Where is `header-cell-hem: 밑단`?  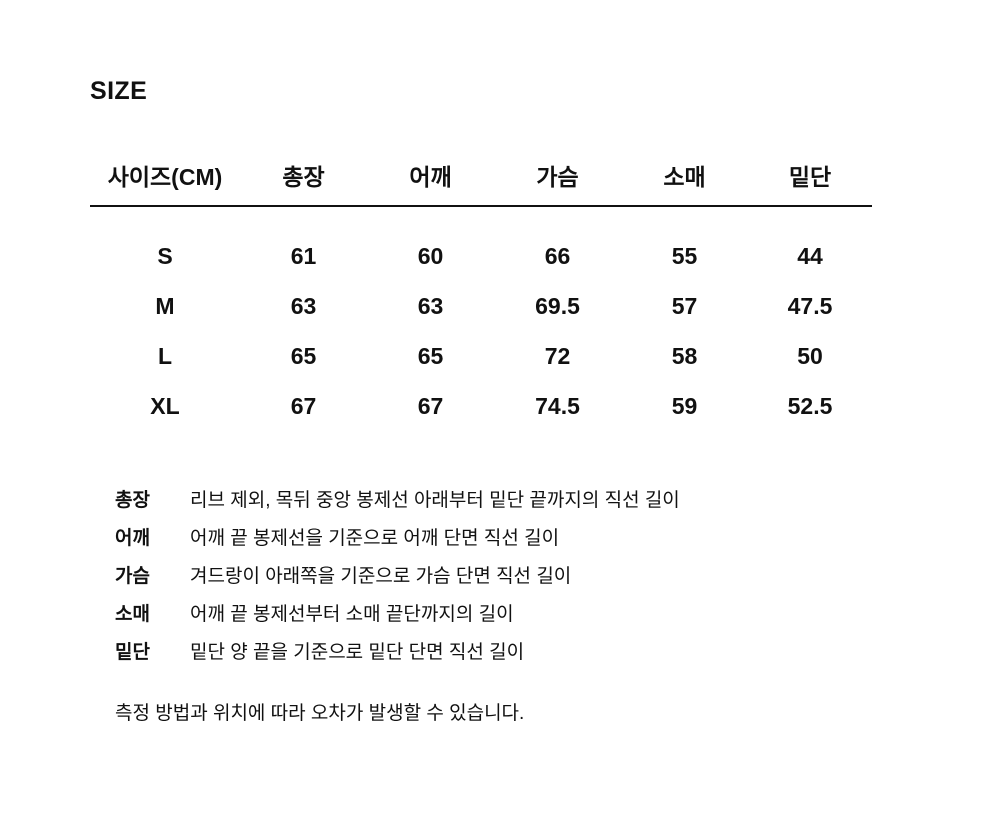 header-cell-hem: 밑단 is located at coordinates (810, 176).